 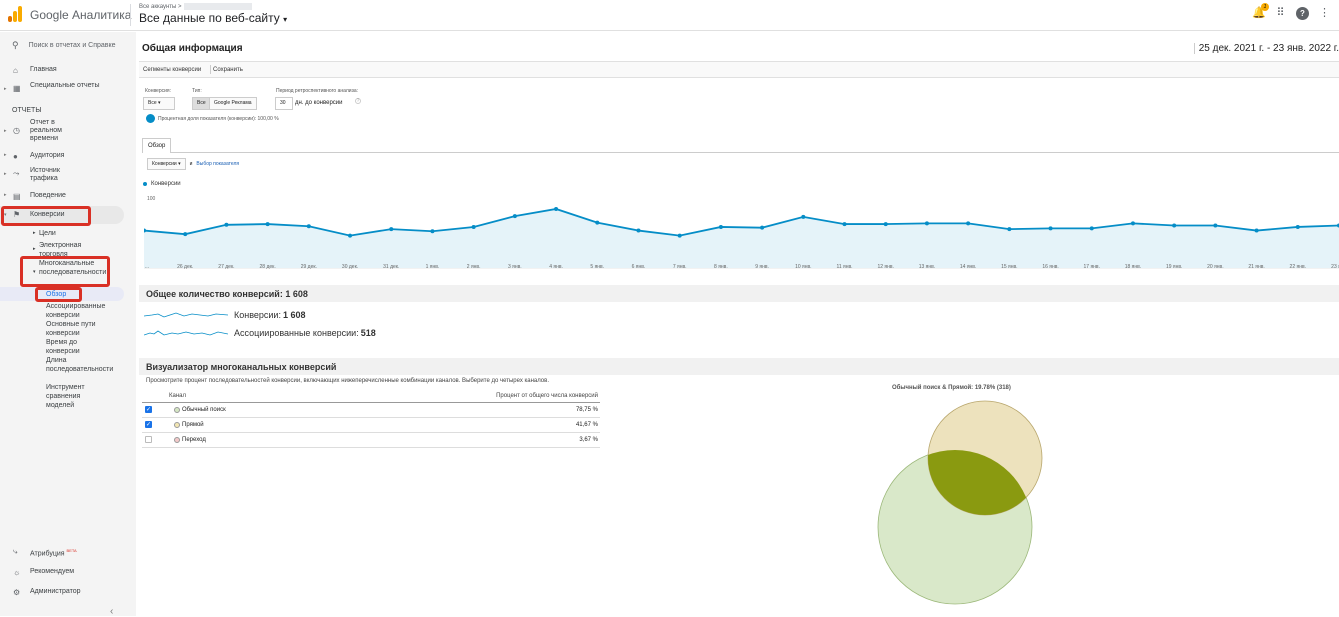 I want to click on home-icon: ⌂, so click(x=15, y=70).